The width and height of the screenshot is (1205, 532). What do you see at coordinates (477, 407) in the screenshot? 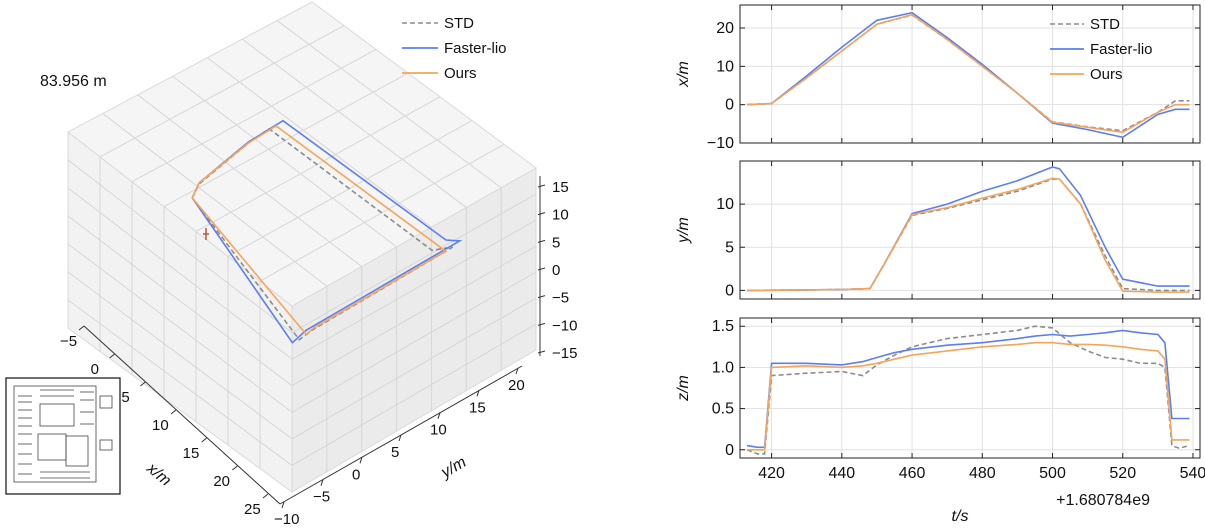
I see `y-tick-label-3d: 15` at bounding box center [477, 407].